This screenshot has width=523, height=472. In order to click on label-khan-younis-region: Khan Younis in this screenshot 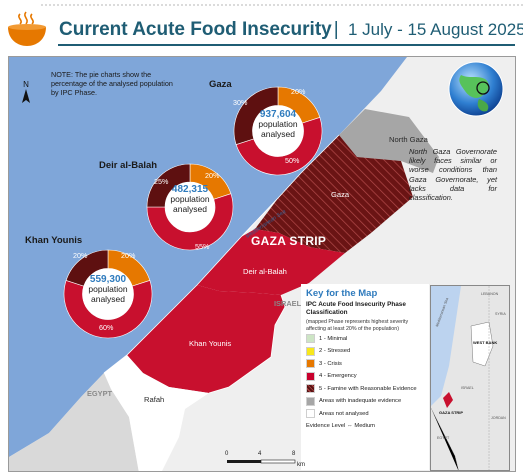, I will do `click(210, 343)`.